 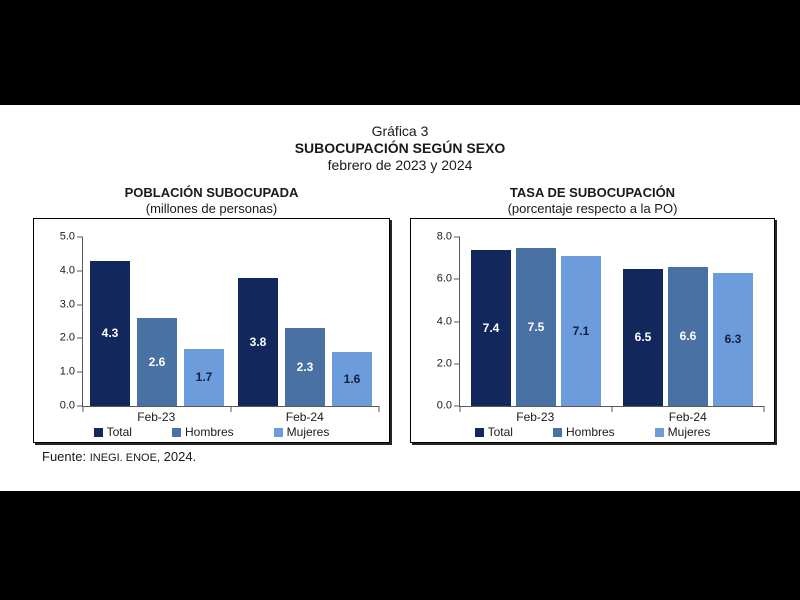 What do you see at coordinates (305, 321) in the screenshot?
I see `bar-group-feb-24: 3.8 2.3 1.6` at bounding box center [305, 321].